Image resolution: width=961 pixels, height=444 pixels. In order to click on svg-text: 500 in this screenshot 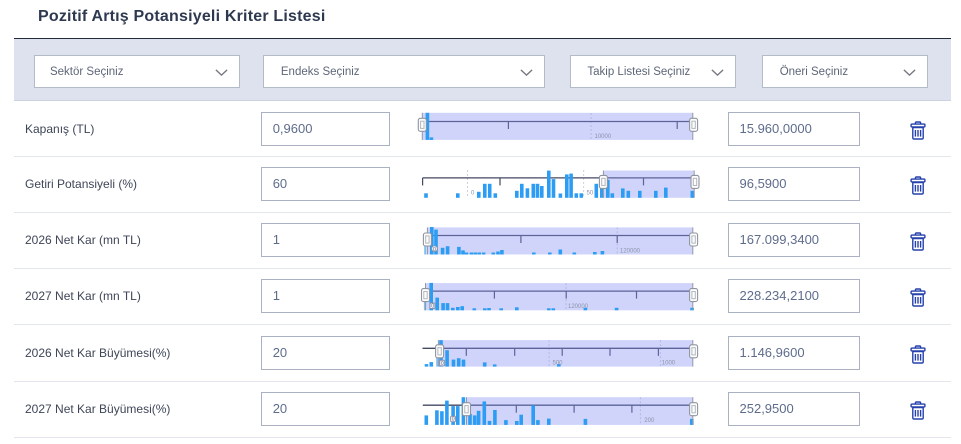, I will do `click(558, 363)`.